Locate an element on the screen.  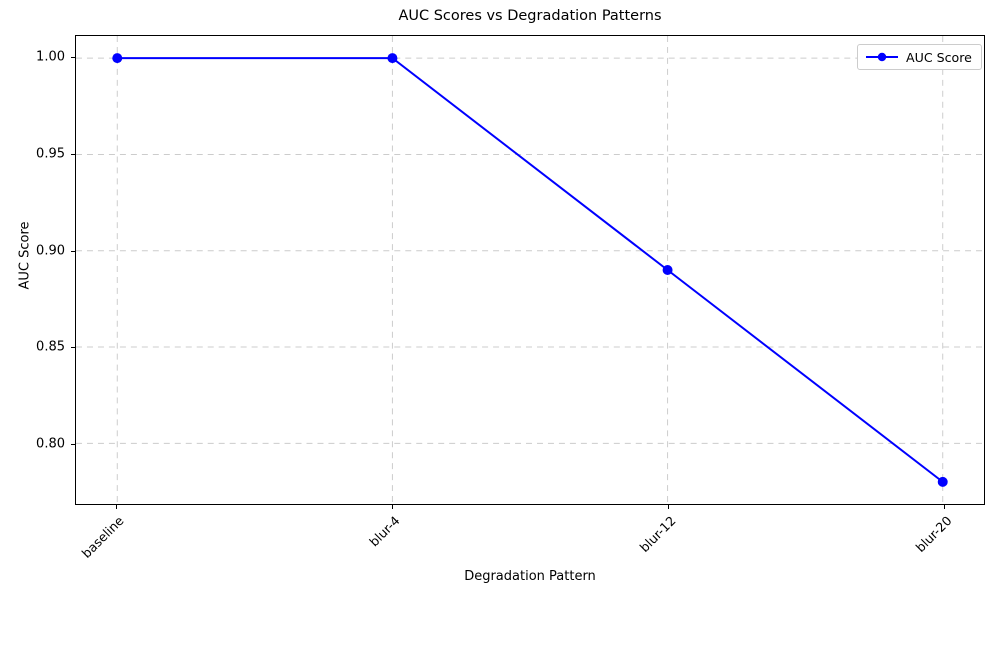
x-tick-label-blur-12: blur-12 is located at coordinates (657, 534).